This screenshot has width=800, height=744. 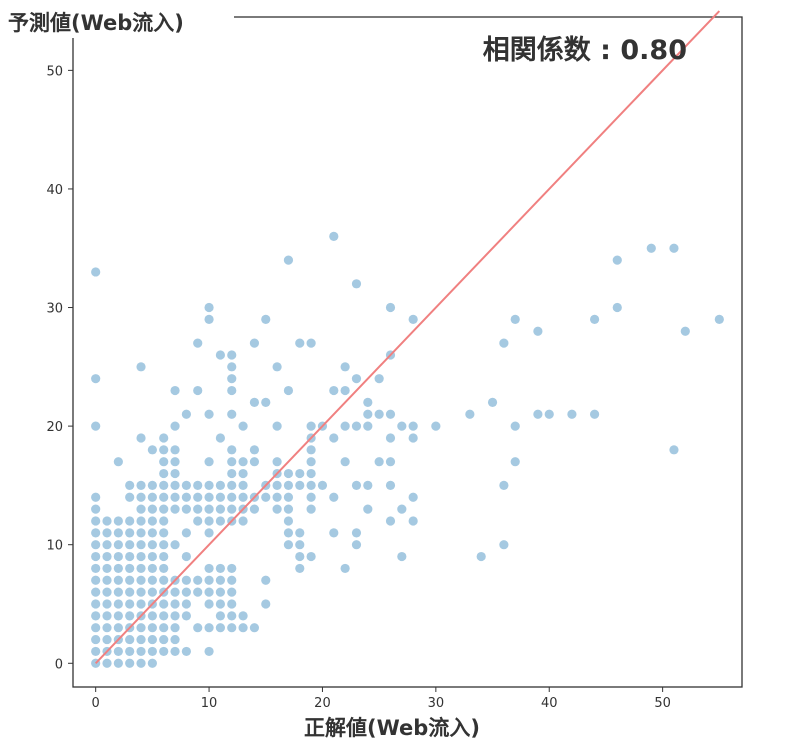 What do you see at coordinates (209, 703) in the screenshot?
I see `x-tick-label: 10` at bounding box center [209, 703].